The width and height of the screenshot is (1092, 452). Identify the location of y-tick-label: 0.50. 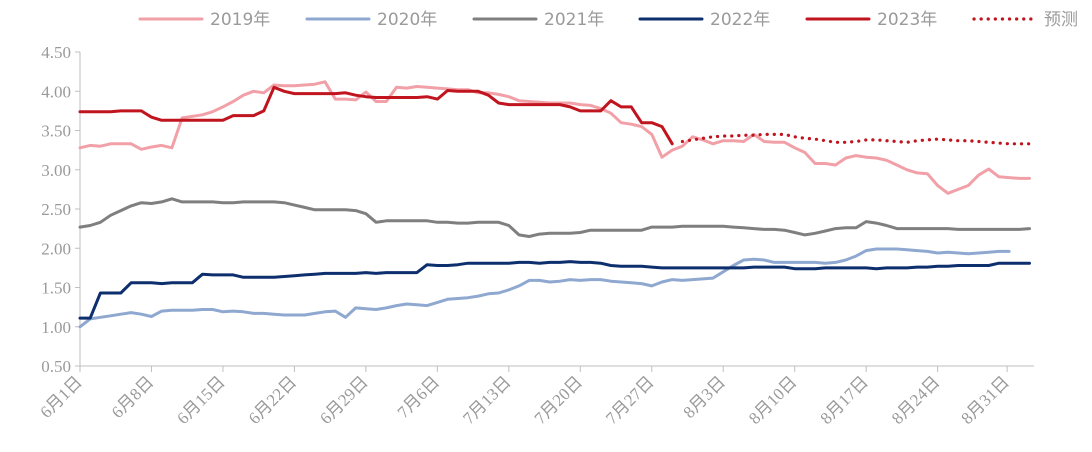
(56, 366).